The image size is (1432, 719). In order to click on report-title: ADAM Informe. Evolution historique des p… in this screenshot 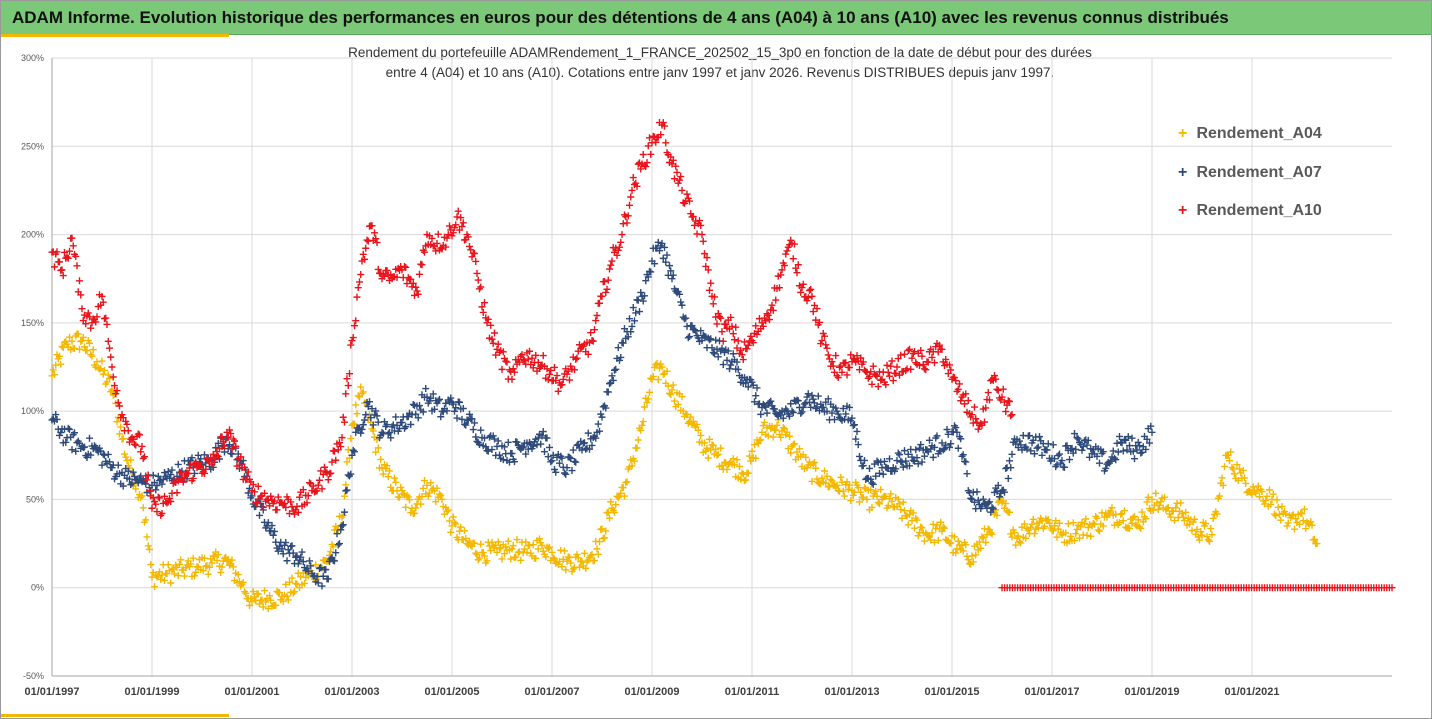, I will do `click(620, 17)`.